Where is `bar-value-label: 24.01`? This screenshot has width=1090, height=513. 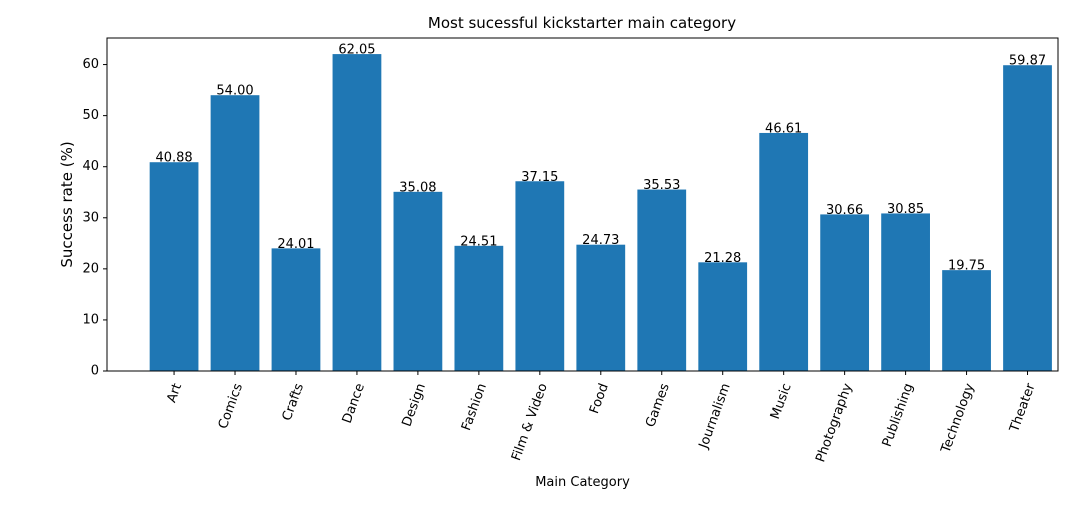
bar-value-label: 24.01 is located at coordinates (295, 244).